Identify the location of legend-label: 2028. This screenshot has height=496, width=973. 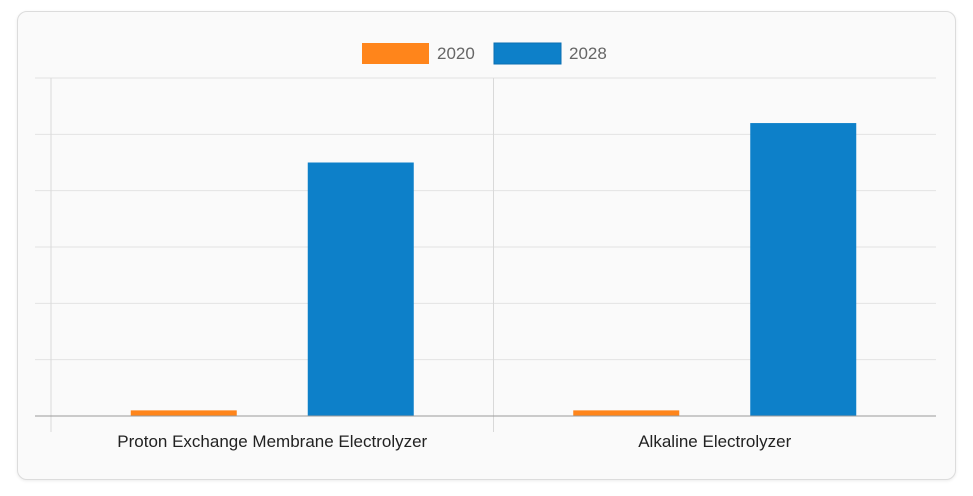
(588, 53).